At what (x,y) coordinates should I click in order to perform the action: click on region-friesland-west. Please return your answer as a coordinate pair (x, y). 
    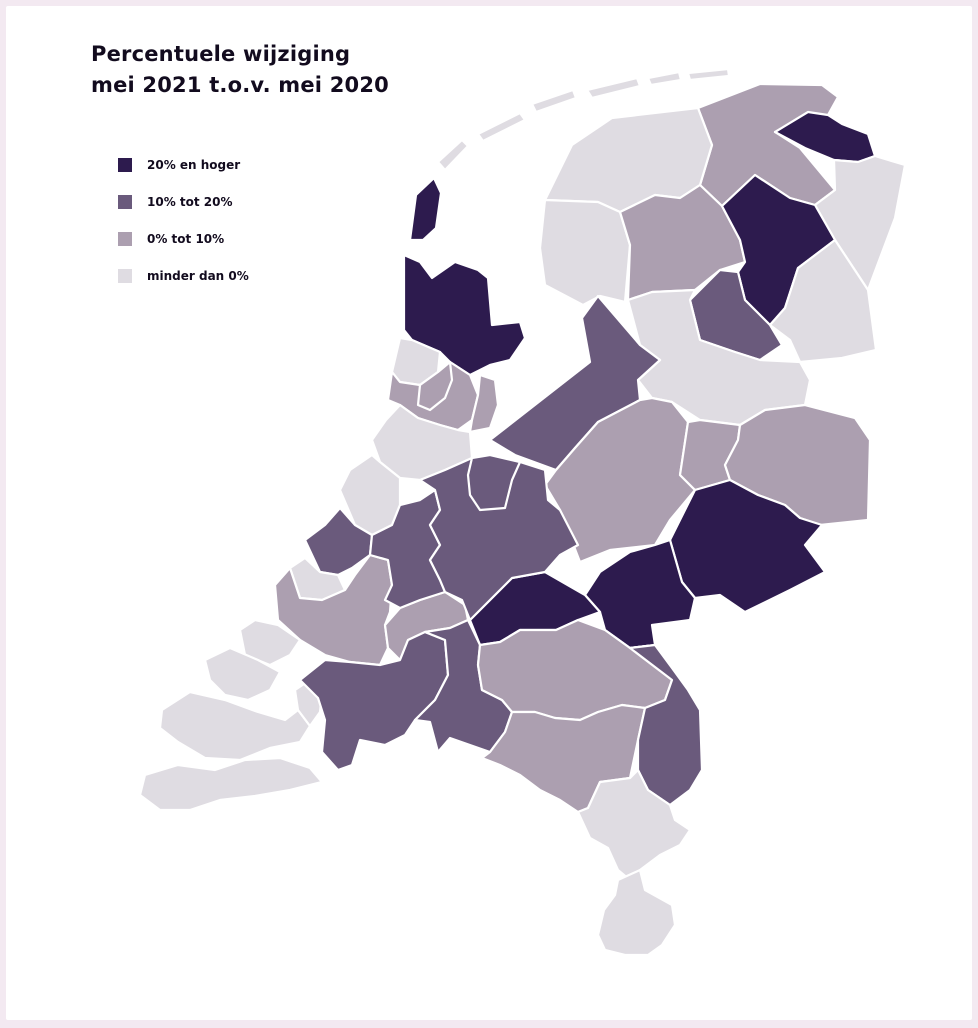
    Looking at the image, I should click on (585, 252).